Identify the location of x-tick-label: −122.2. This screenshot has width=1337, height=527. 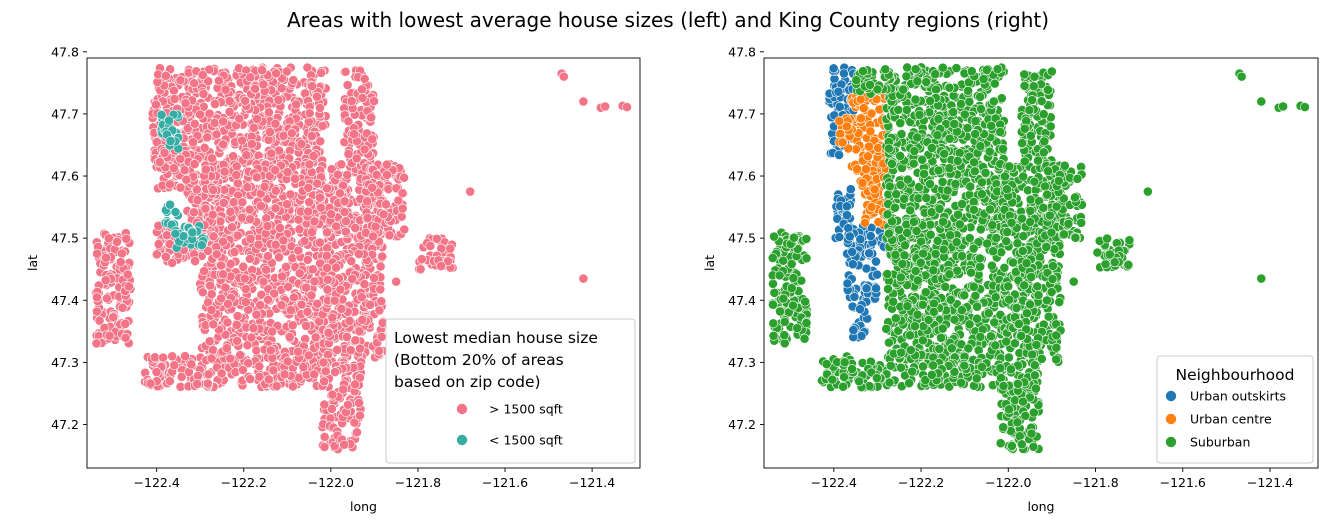
(244, 482).